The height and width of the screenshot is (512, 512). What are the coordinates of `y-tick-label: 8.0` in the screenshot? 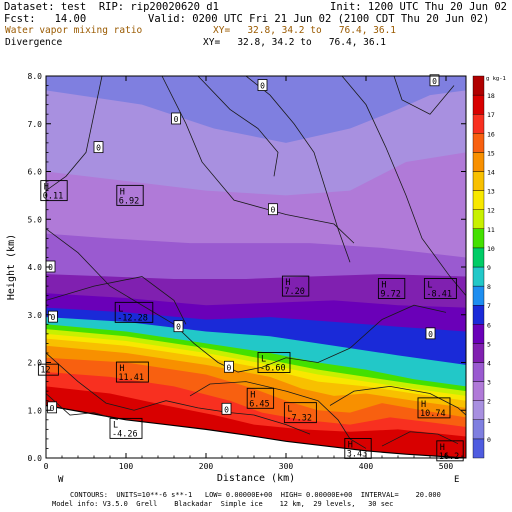 It's located at (35, 76).